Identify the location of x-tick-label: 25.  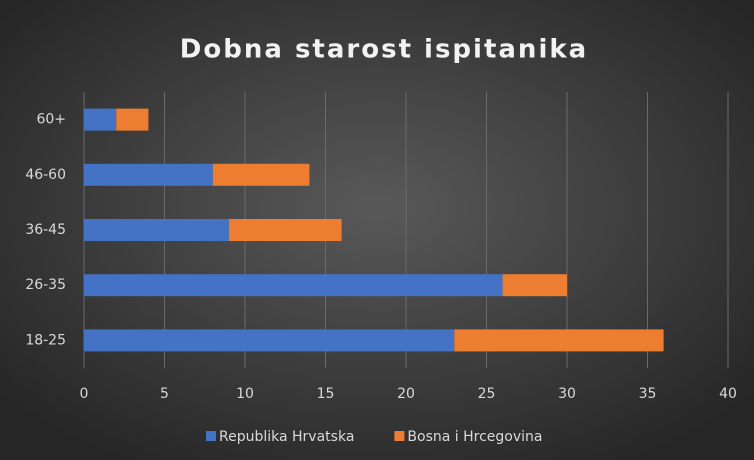
(487, 394).